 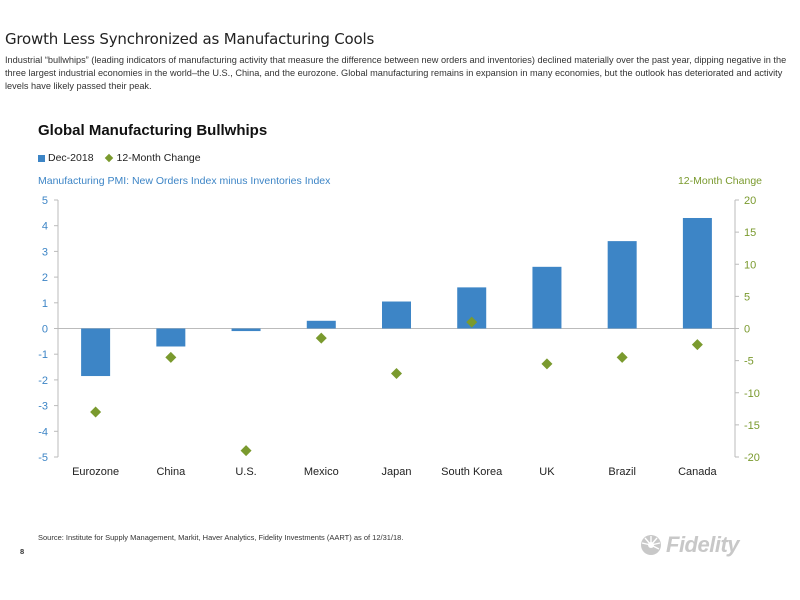 I want to click on left-tick-label: -4, so click(x=43, y=432).